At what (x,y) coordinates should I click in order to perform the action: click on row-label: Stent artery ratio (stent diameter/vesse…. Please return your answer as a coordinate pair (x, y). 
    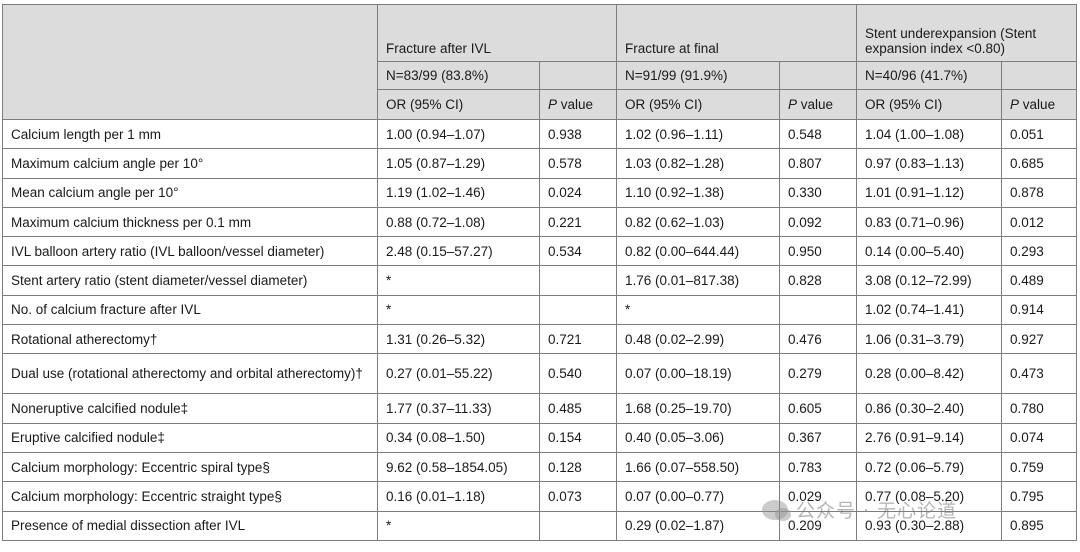
    Looking at the image, I should click on (190, 280).